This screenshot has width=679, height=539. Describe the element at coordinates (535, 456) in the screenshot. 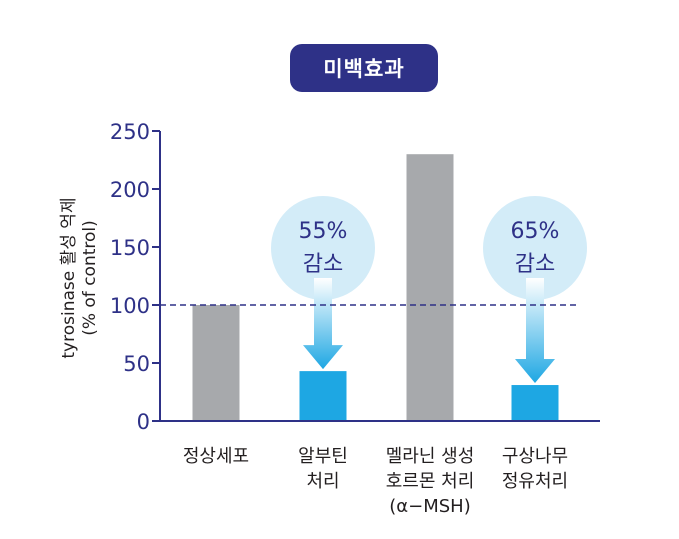

I see `x-tick-label: 구상나무` at that location.